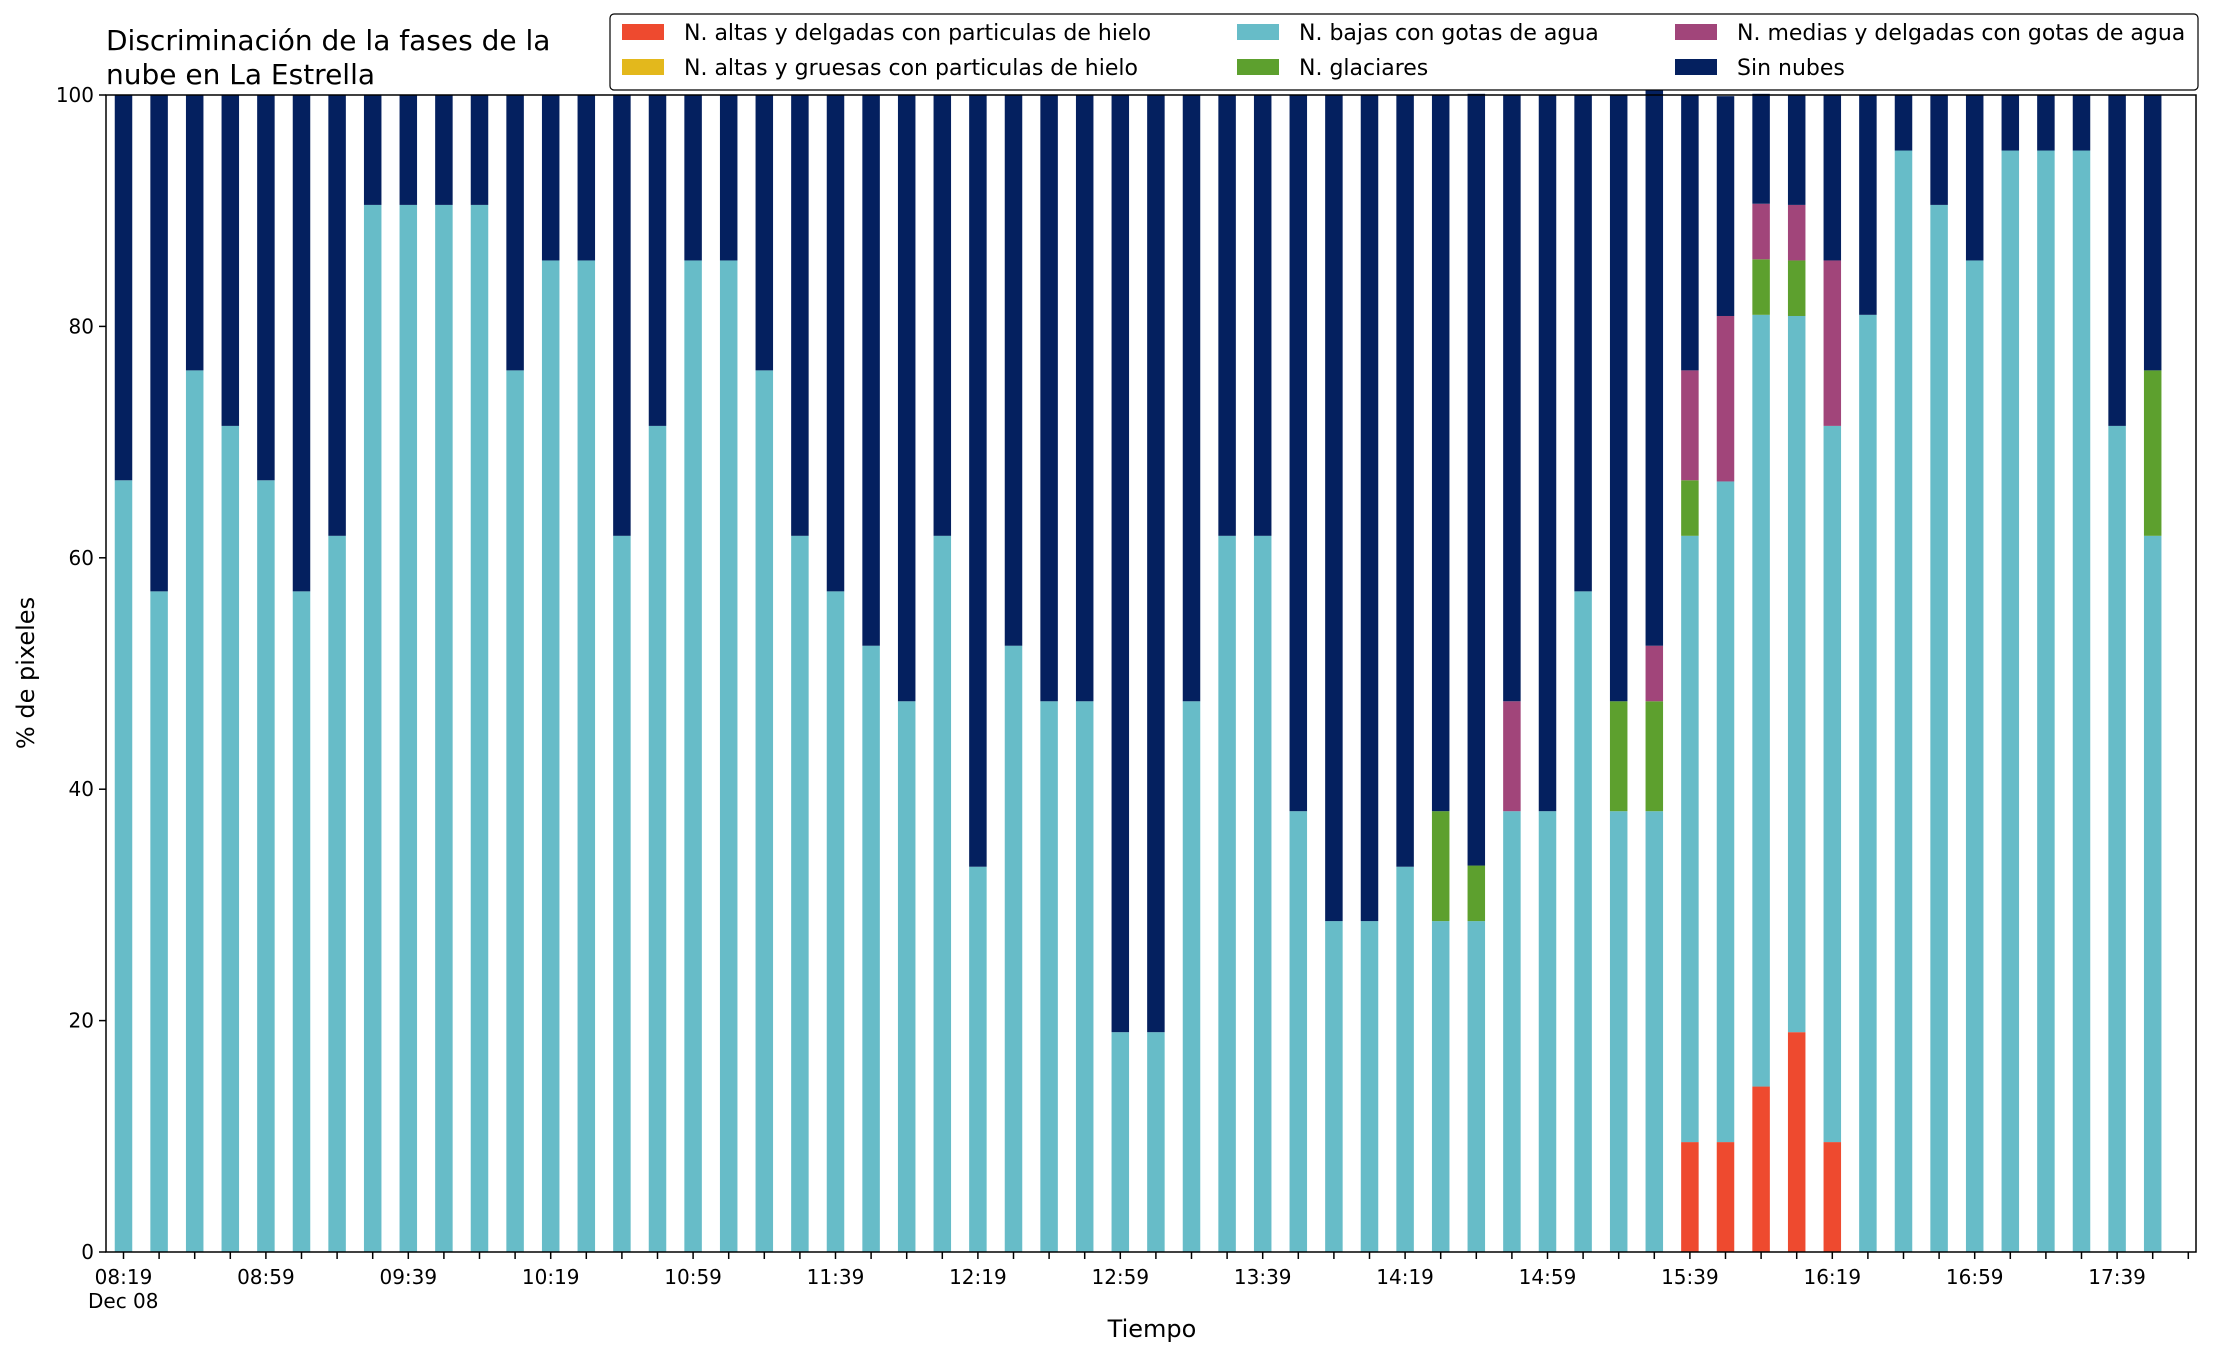  I want to click on y-tick-label-100: 100, so click(75, 95).